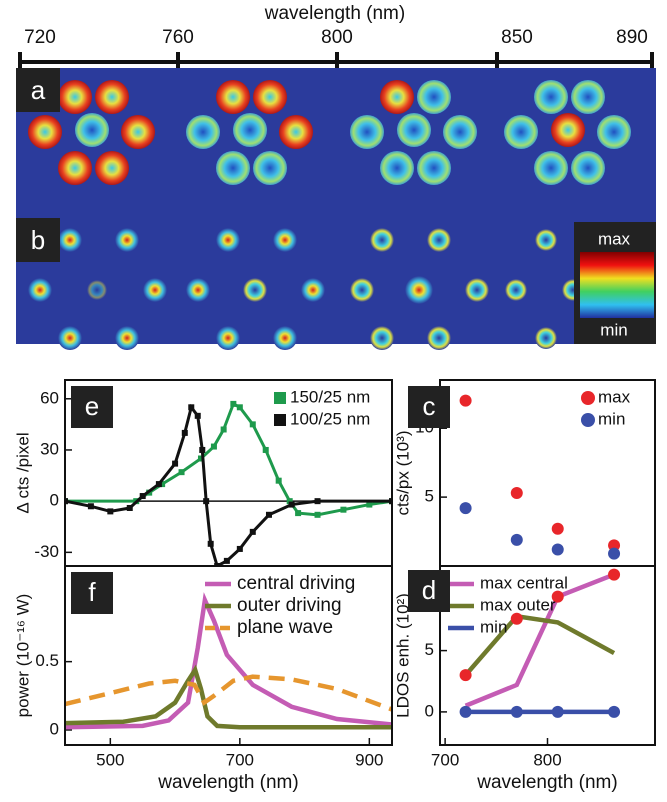 This screenshot has width=667, height=802. I want to click on colorbar-min: min, so click(613, 329).